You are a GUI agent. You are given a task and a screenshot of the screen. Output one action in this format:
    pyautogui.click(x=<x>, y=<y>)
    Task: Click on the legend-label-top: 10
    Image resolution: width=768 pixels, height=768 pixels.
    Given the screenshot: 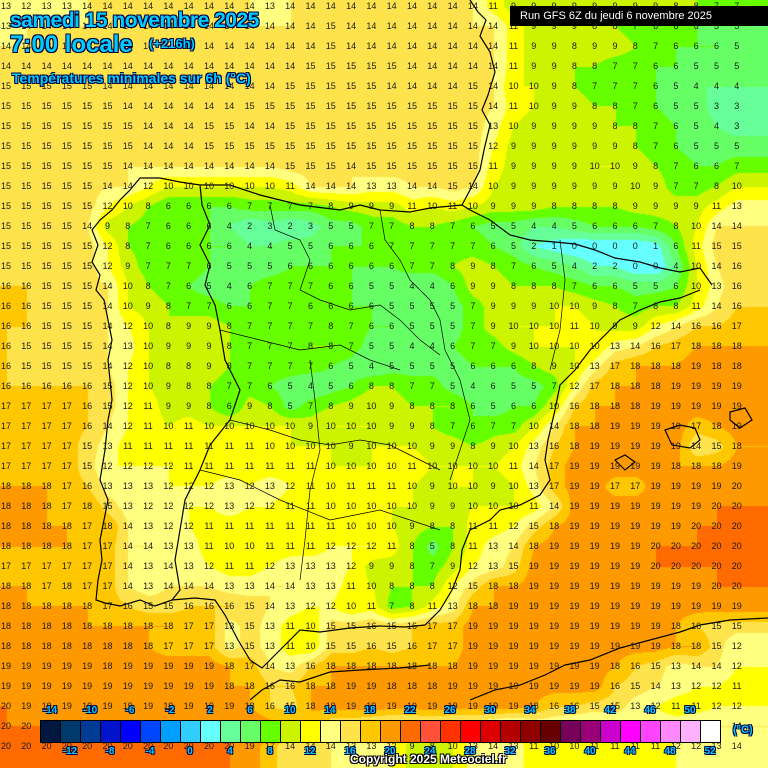 What is the action you would take?
    pyautogui.click(x=290, y=710)
    